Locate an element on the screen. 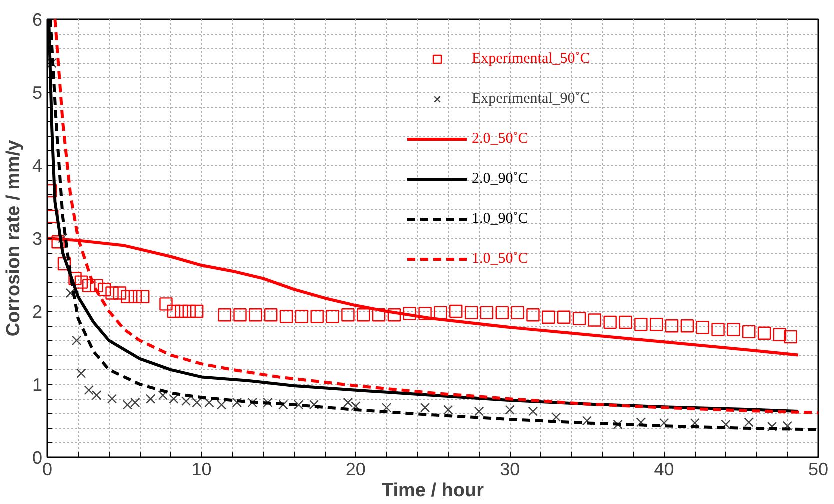 This screenshot has height=504, width=834. legend-label: 1.0_90˚C is located at coordinates (500, 219).